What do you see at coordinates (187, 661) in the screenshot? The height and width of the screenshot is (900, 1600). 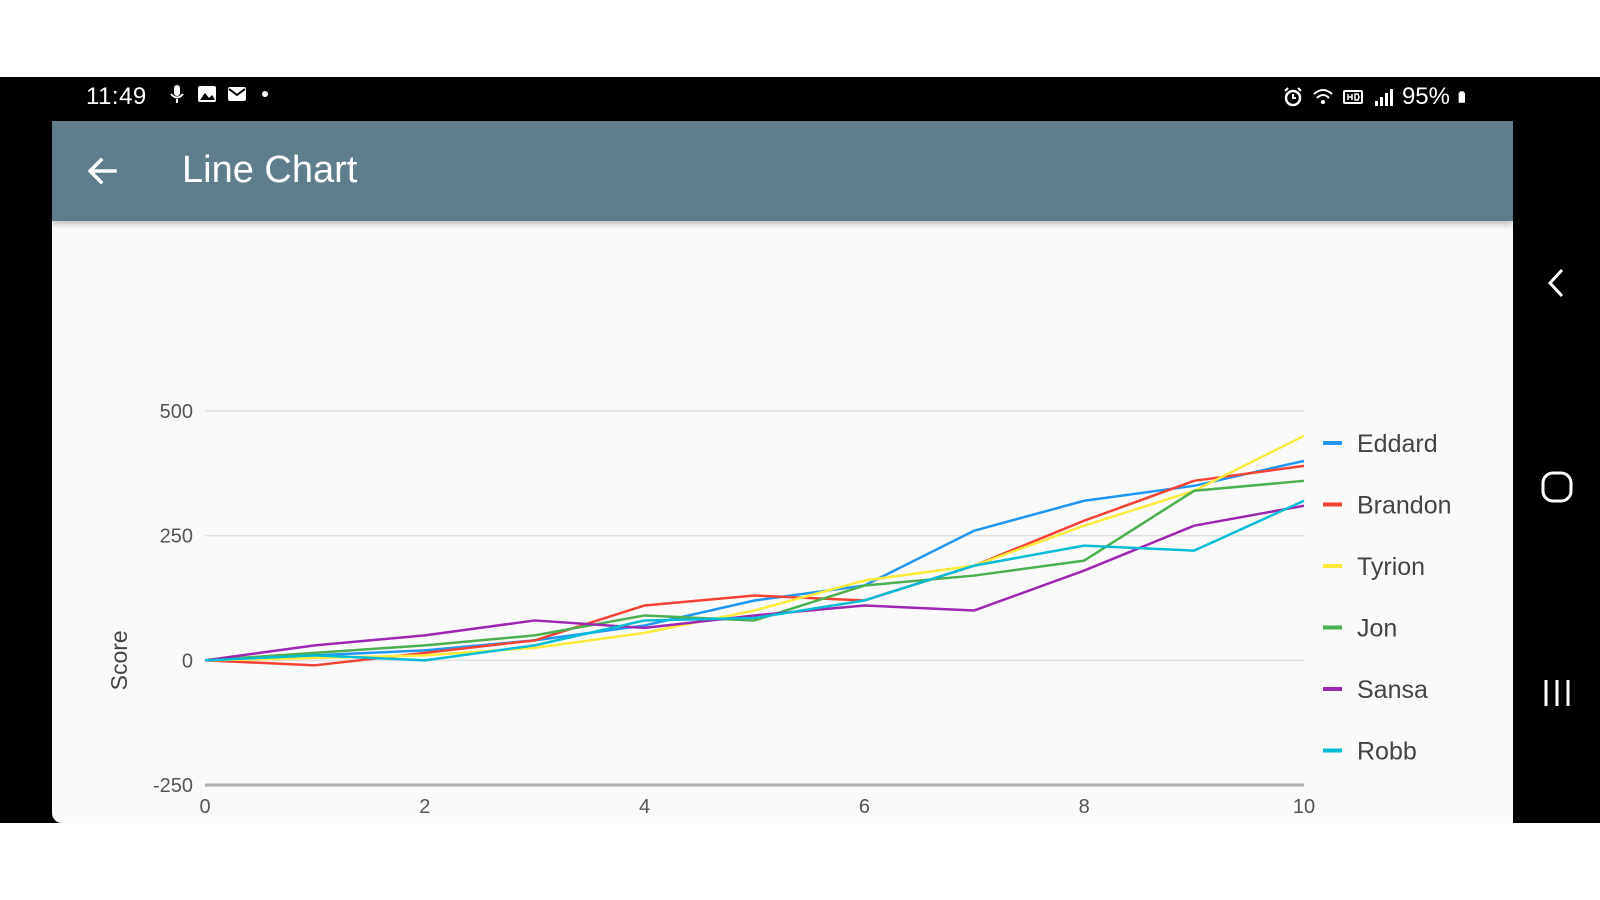 I see `y-tick-label: 0` at bounding box center [187, 661].